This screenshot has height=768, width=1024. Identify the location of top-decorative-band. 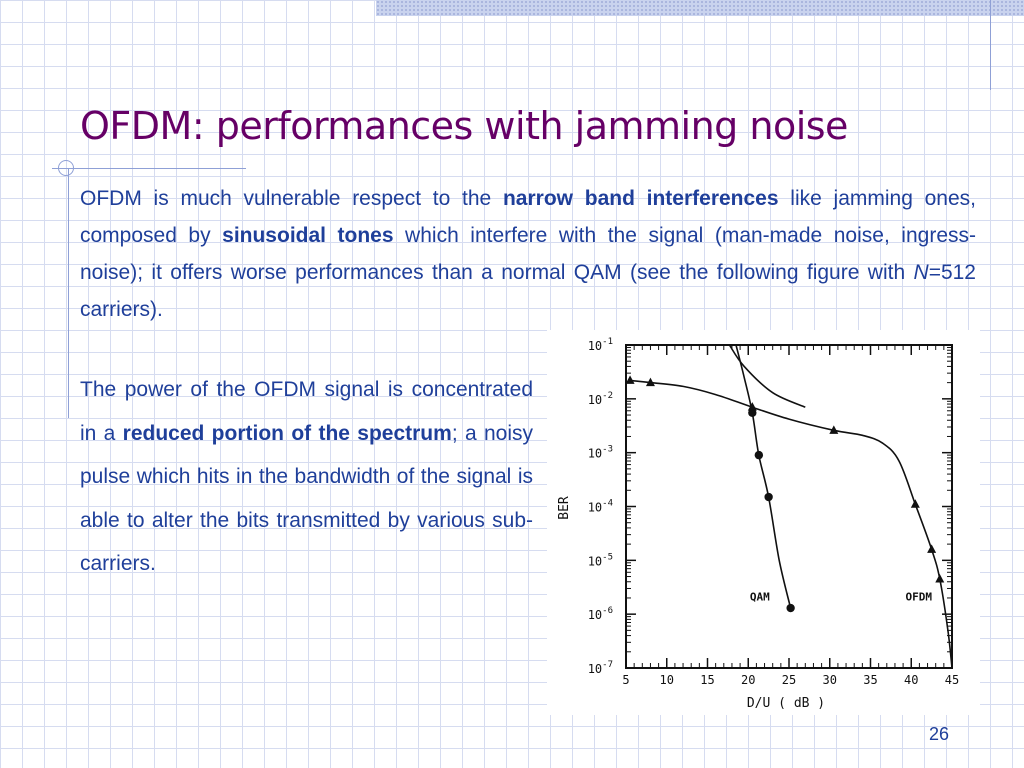
(700, 8).